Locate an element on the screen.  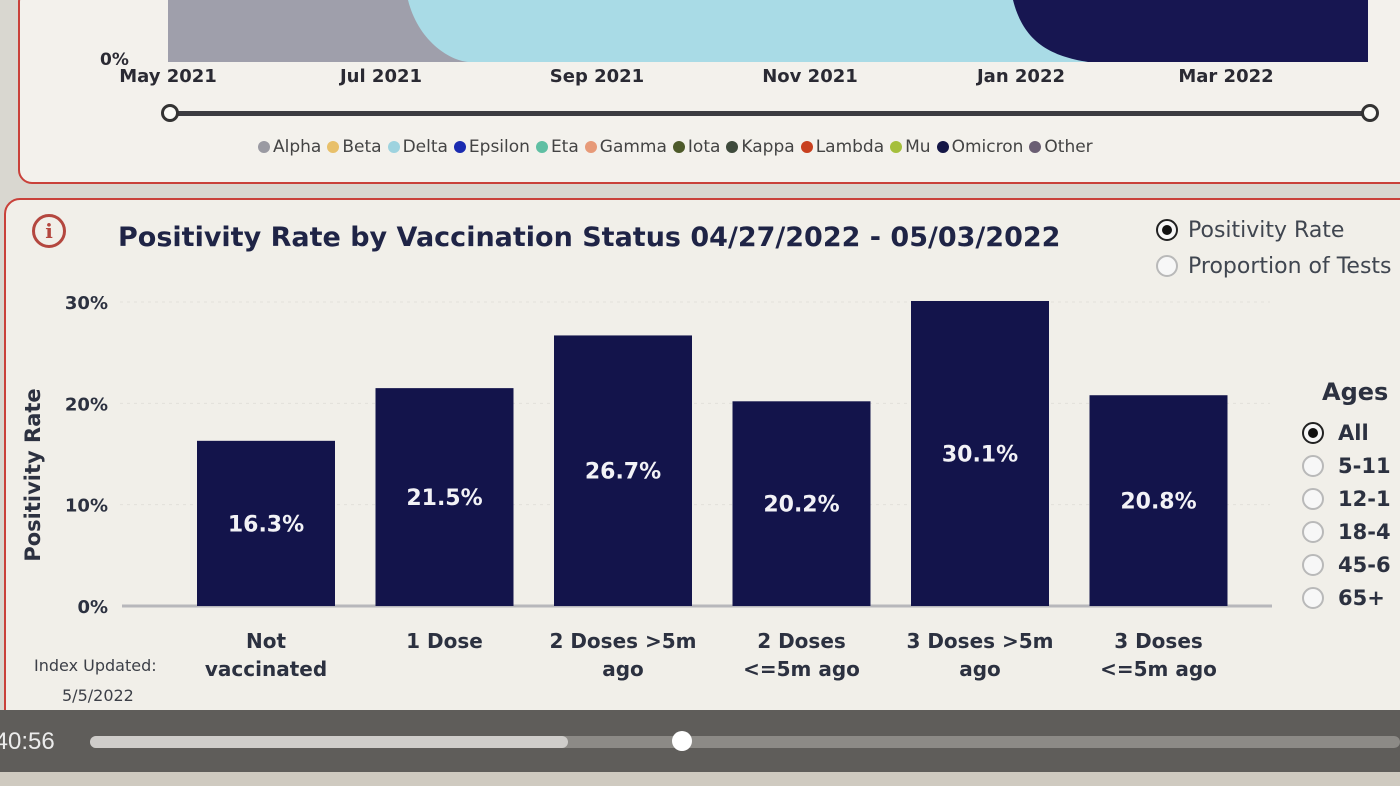
date-range-start-handle is located at coordinates (170, 113).